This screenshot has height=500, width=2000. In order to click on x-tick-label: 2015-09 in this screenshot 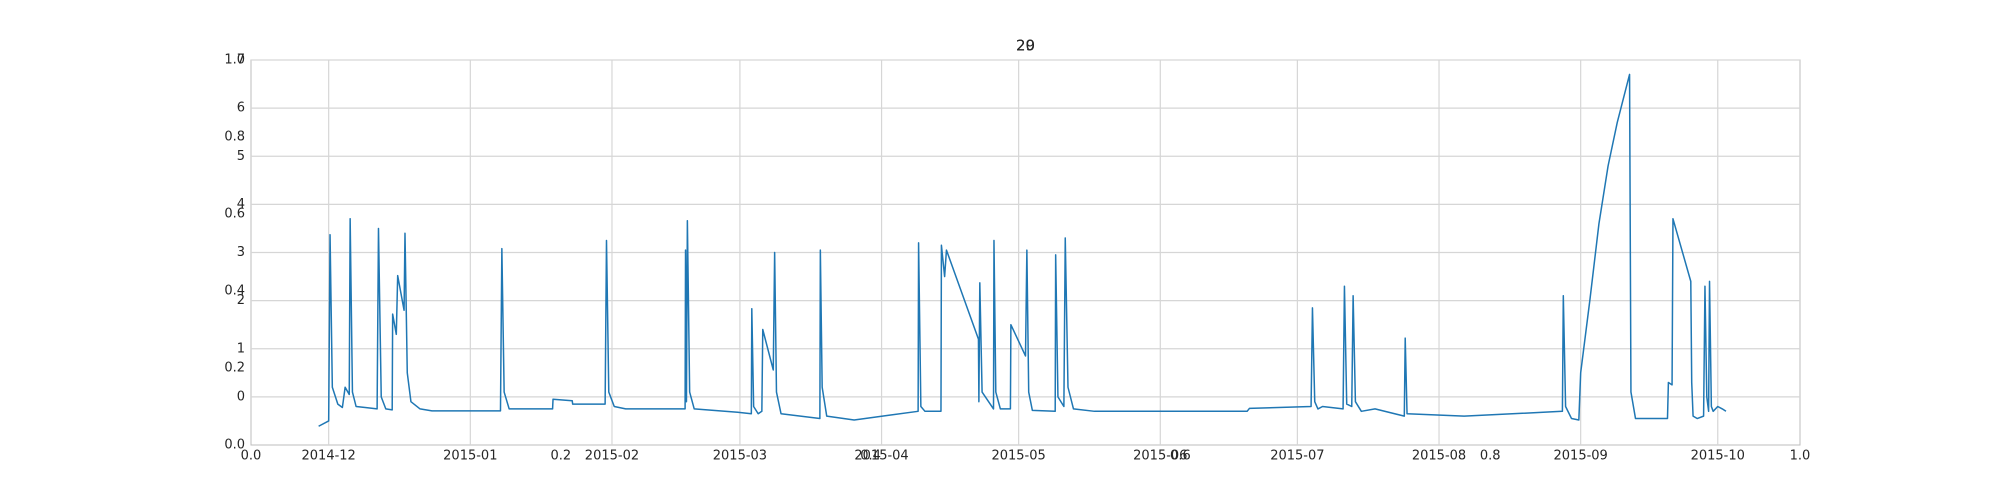, I will do `click(1581, 456)`.